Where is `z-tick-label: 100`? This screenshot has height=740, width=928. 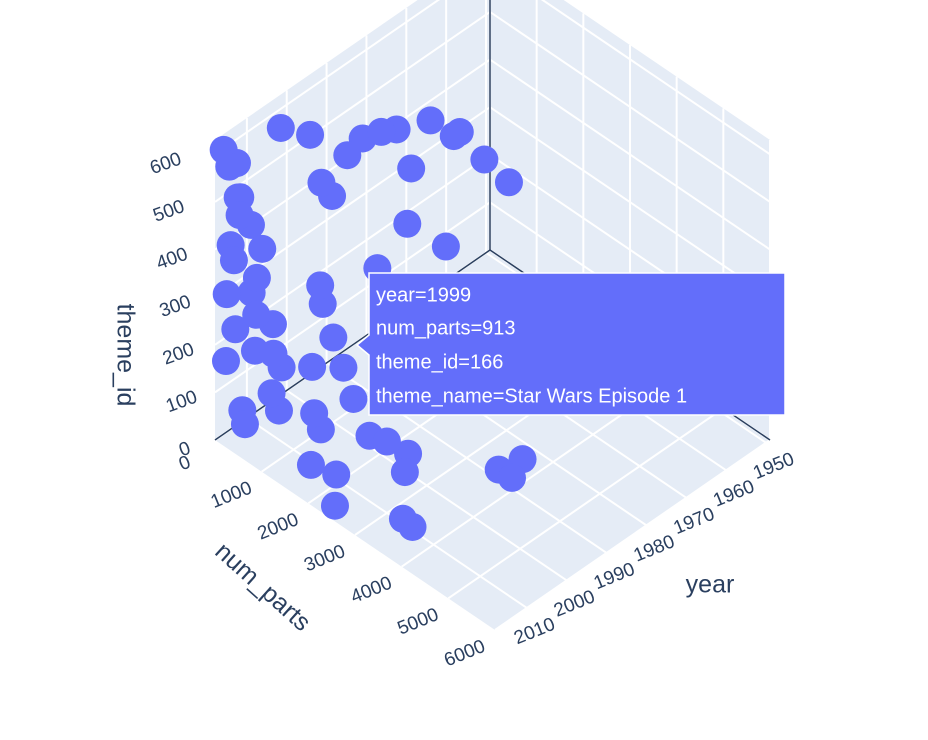
z-tick-label: 100 is located at coordinates (181, 402).